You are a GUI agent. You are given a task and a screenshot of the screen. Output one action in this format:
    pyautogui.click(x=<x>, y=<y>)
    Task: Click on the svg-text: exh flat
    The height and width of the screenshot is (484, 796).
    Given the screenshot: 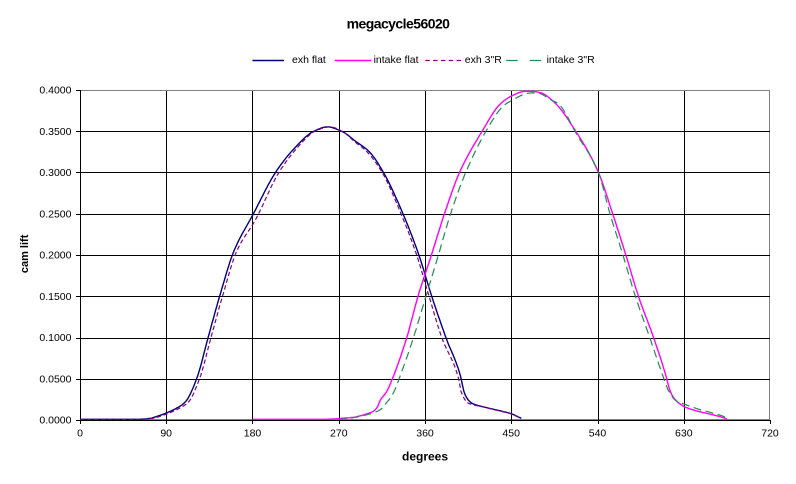 What is the action you would take?
    pyautogui.click(x=309, y=60)
    